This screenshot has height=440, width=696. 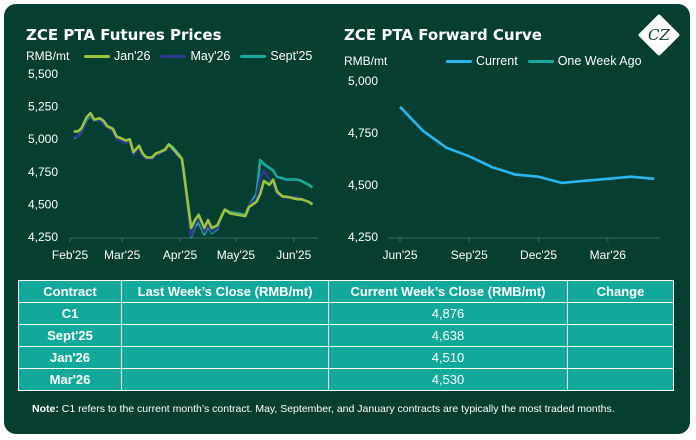 What do you see at coordinates (132, 56) in the screenshot?
I see `legend-label-jan26: Jan'26` at bounding box center [132, 56].